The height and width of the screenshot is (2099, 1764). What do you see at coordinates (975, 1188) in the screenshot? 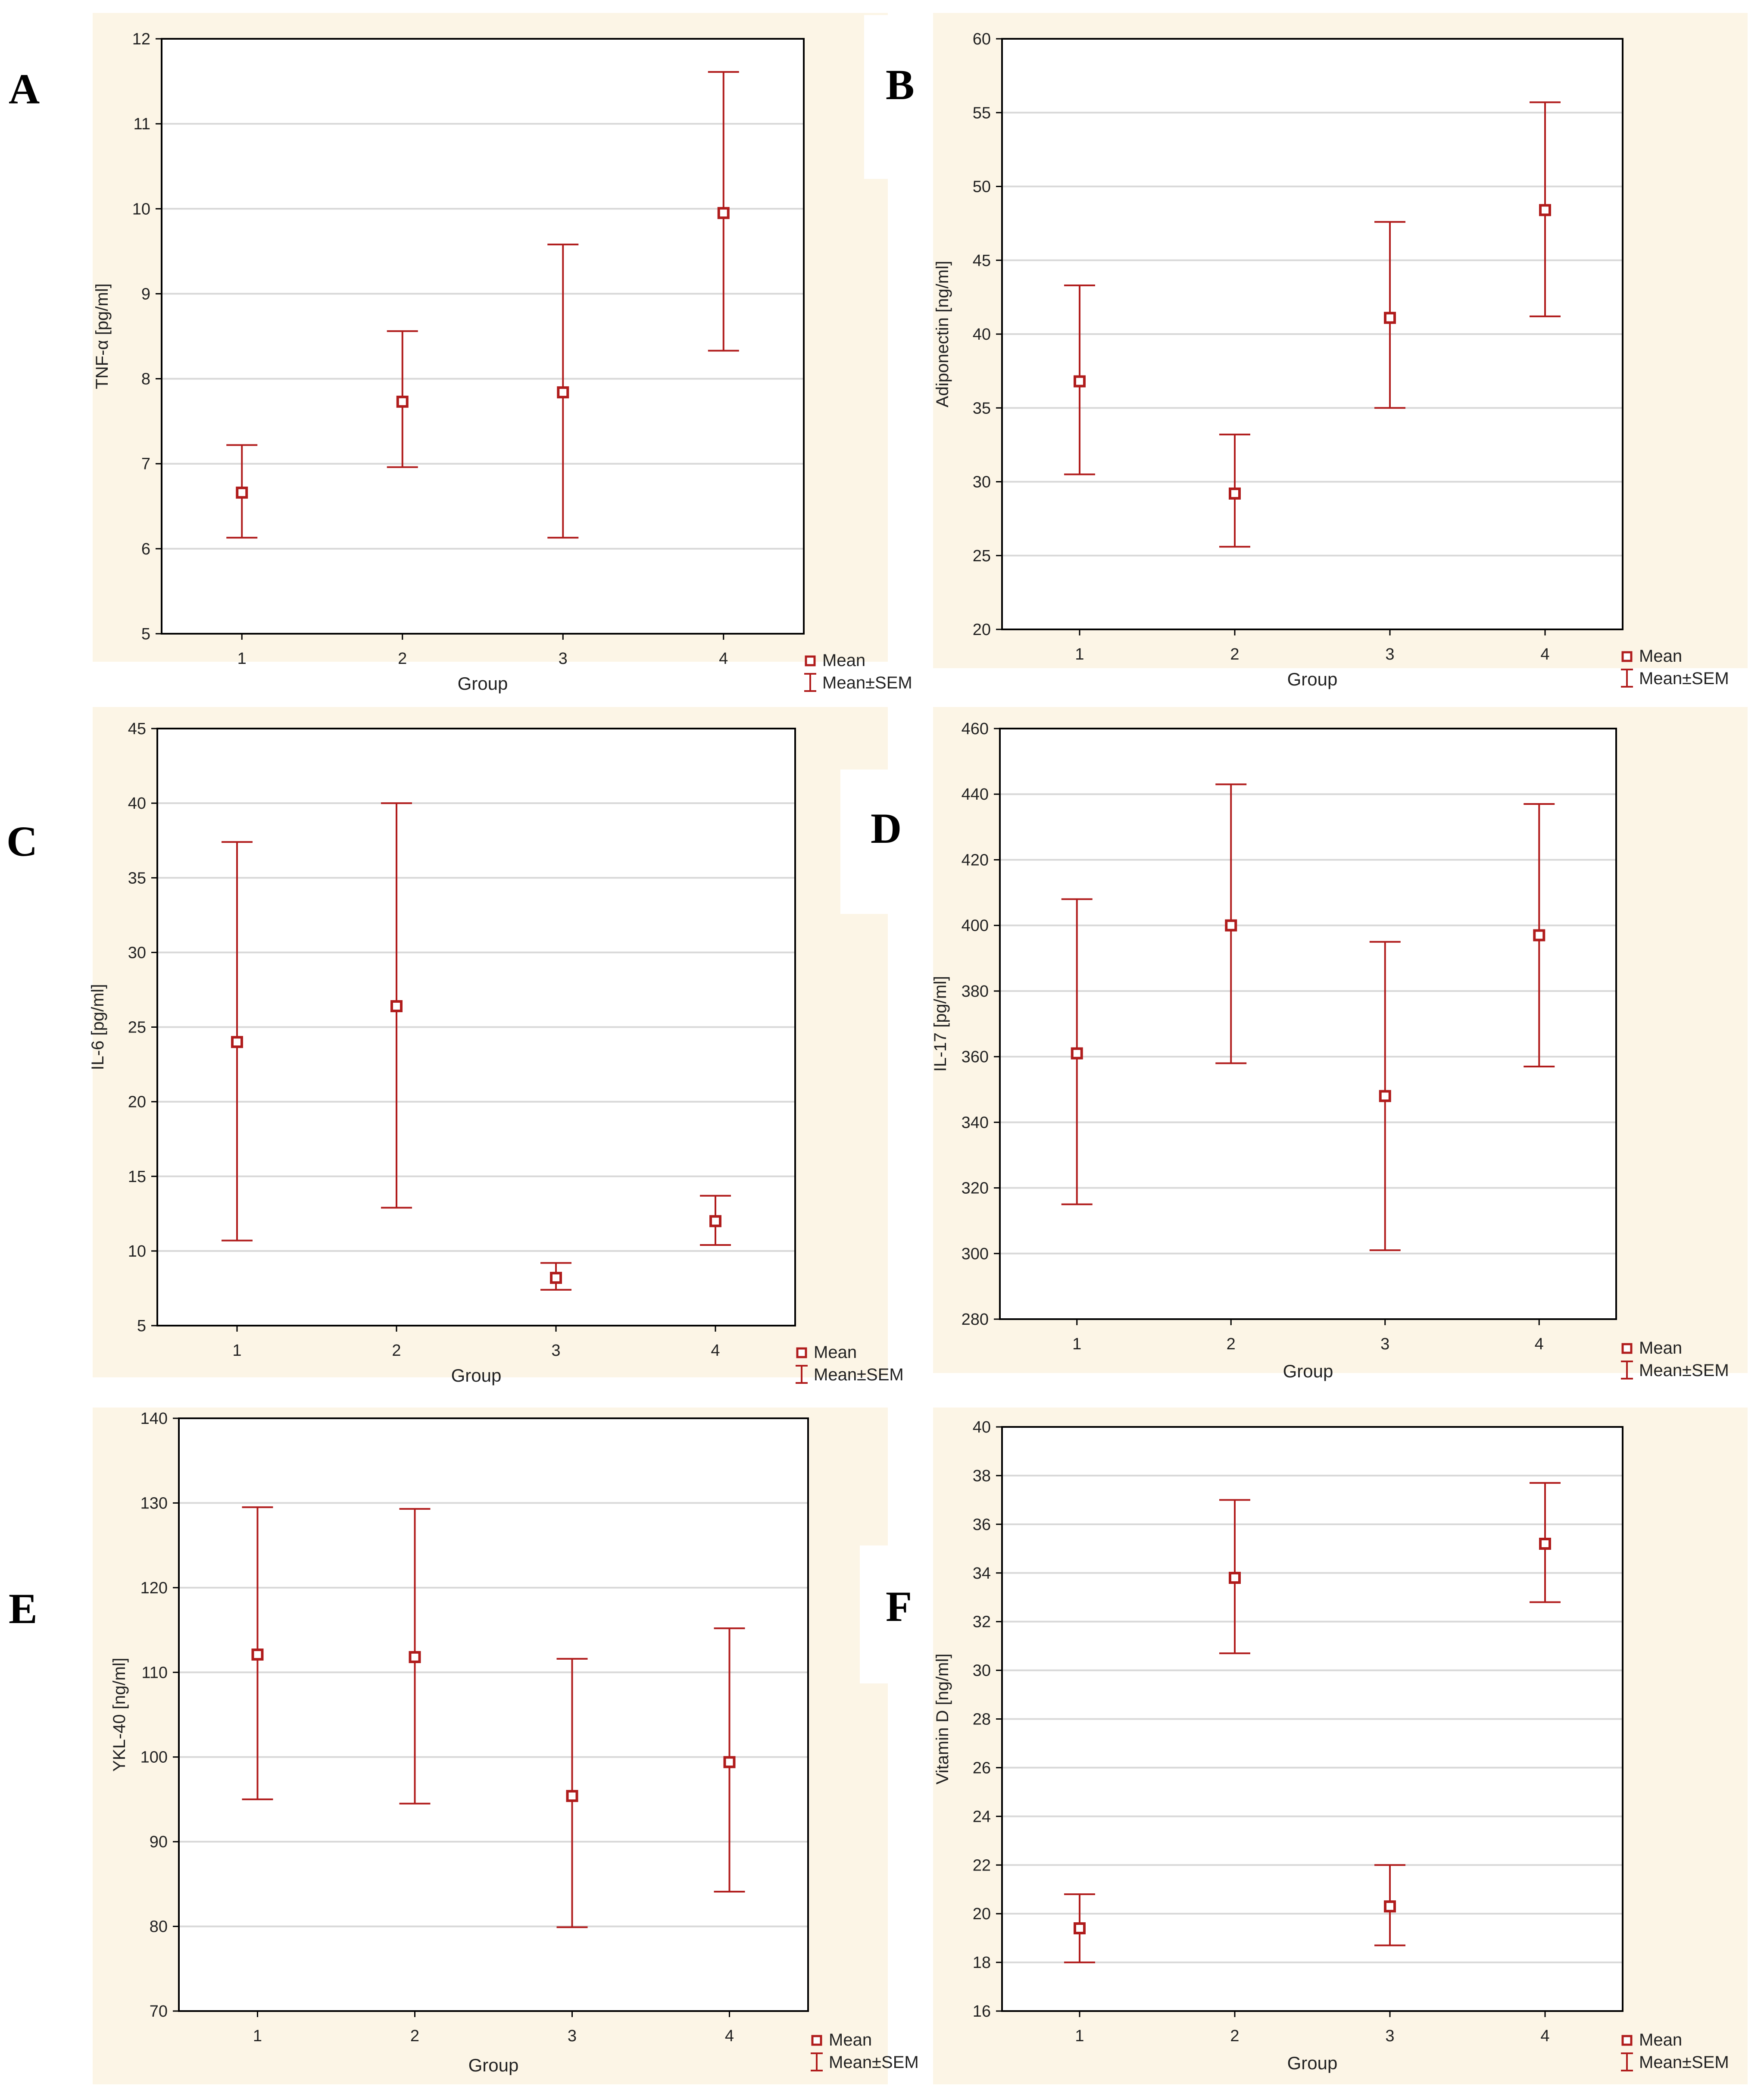
I see `panel-d-y-tick-label: 320` at bounding box center [975, 1188].